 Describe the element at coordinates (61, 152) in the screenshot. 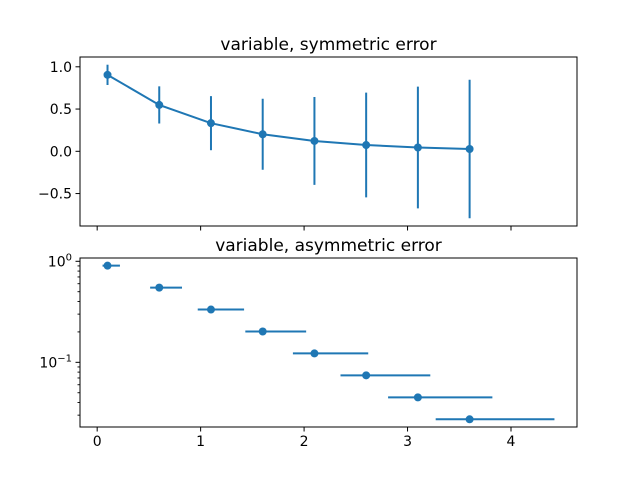

I see `y-tick-label: 0.0` at that location.